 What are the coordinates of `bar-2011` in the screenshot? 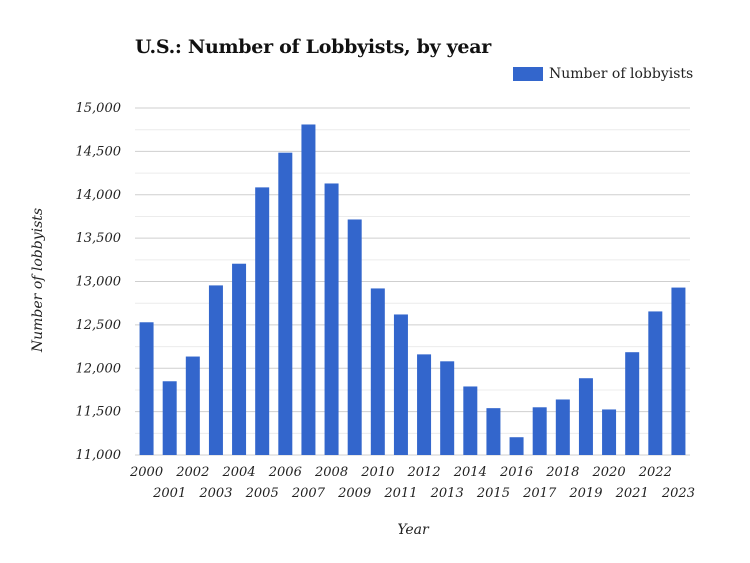 It's located at (400, 384).